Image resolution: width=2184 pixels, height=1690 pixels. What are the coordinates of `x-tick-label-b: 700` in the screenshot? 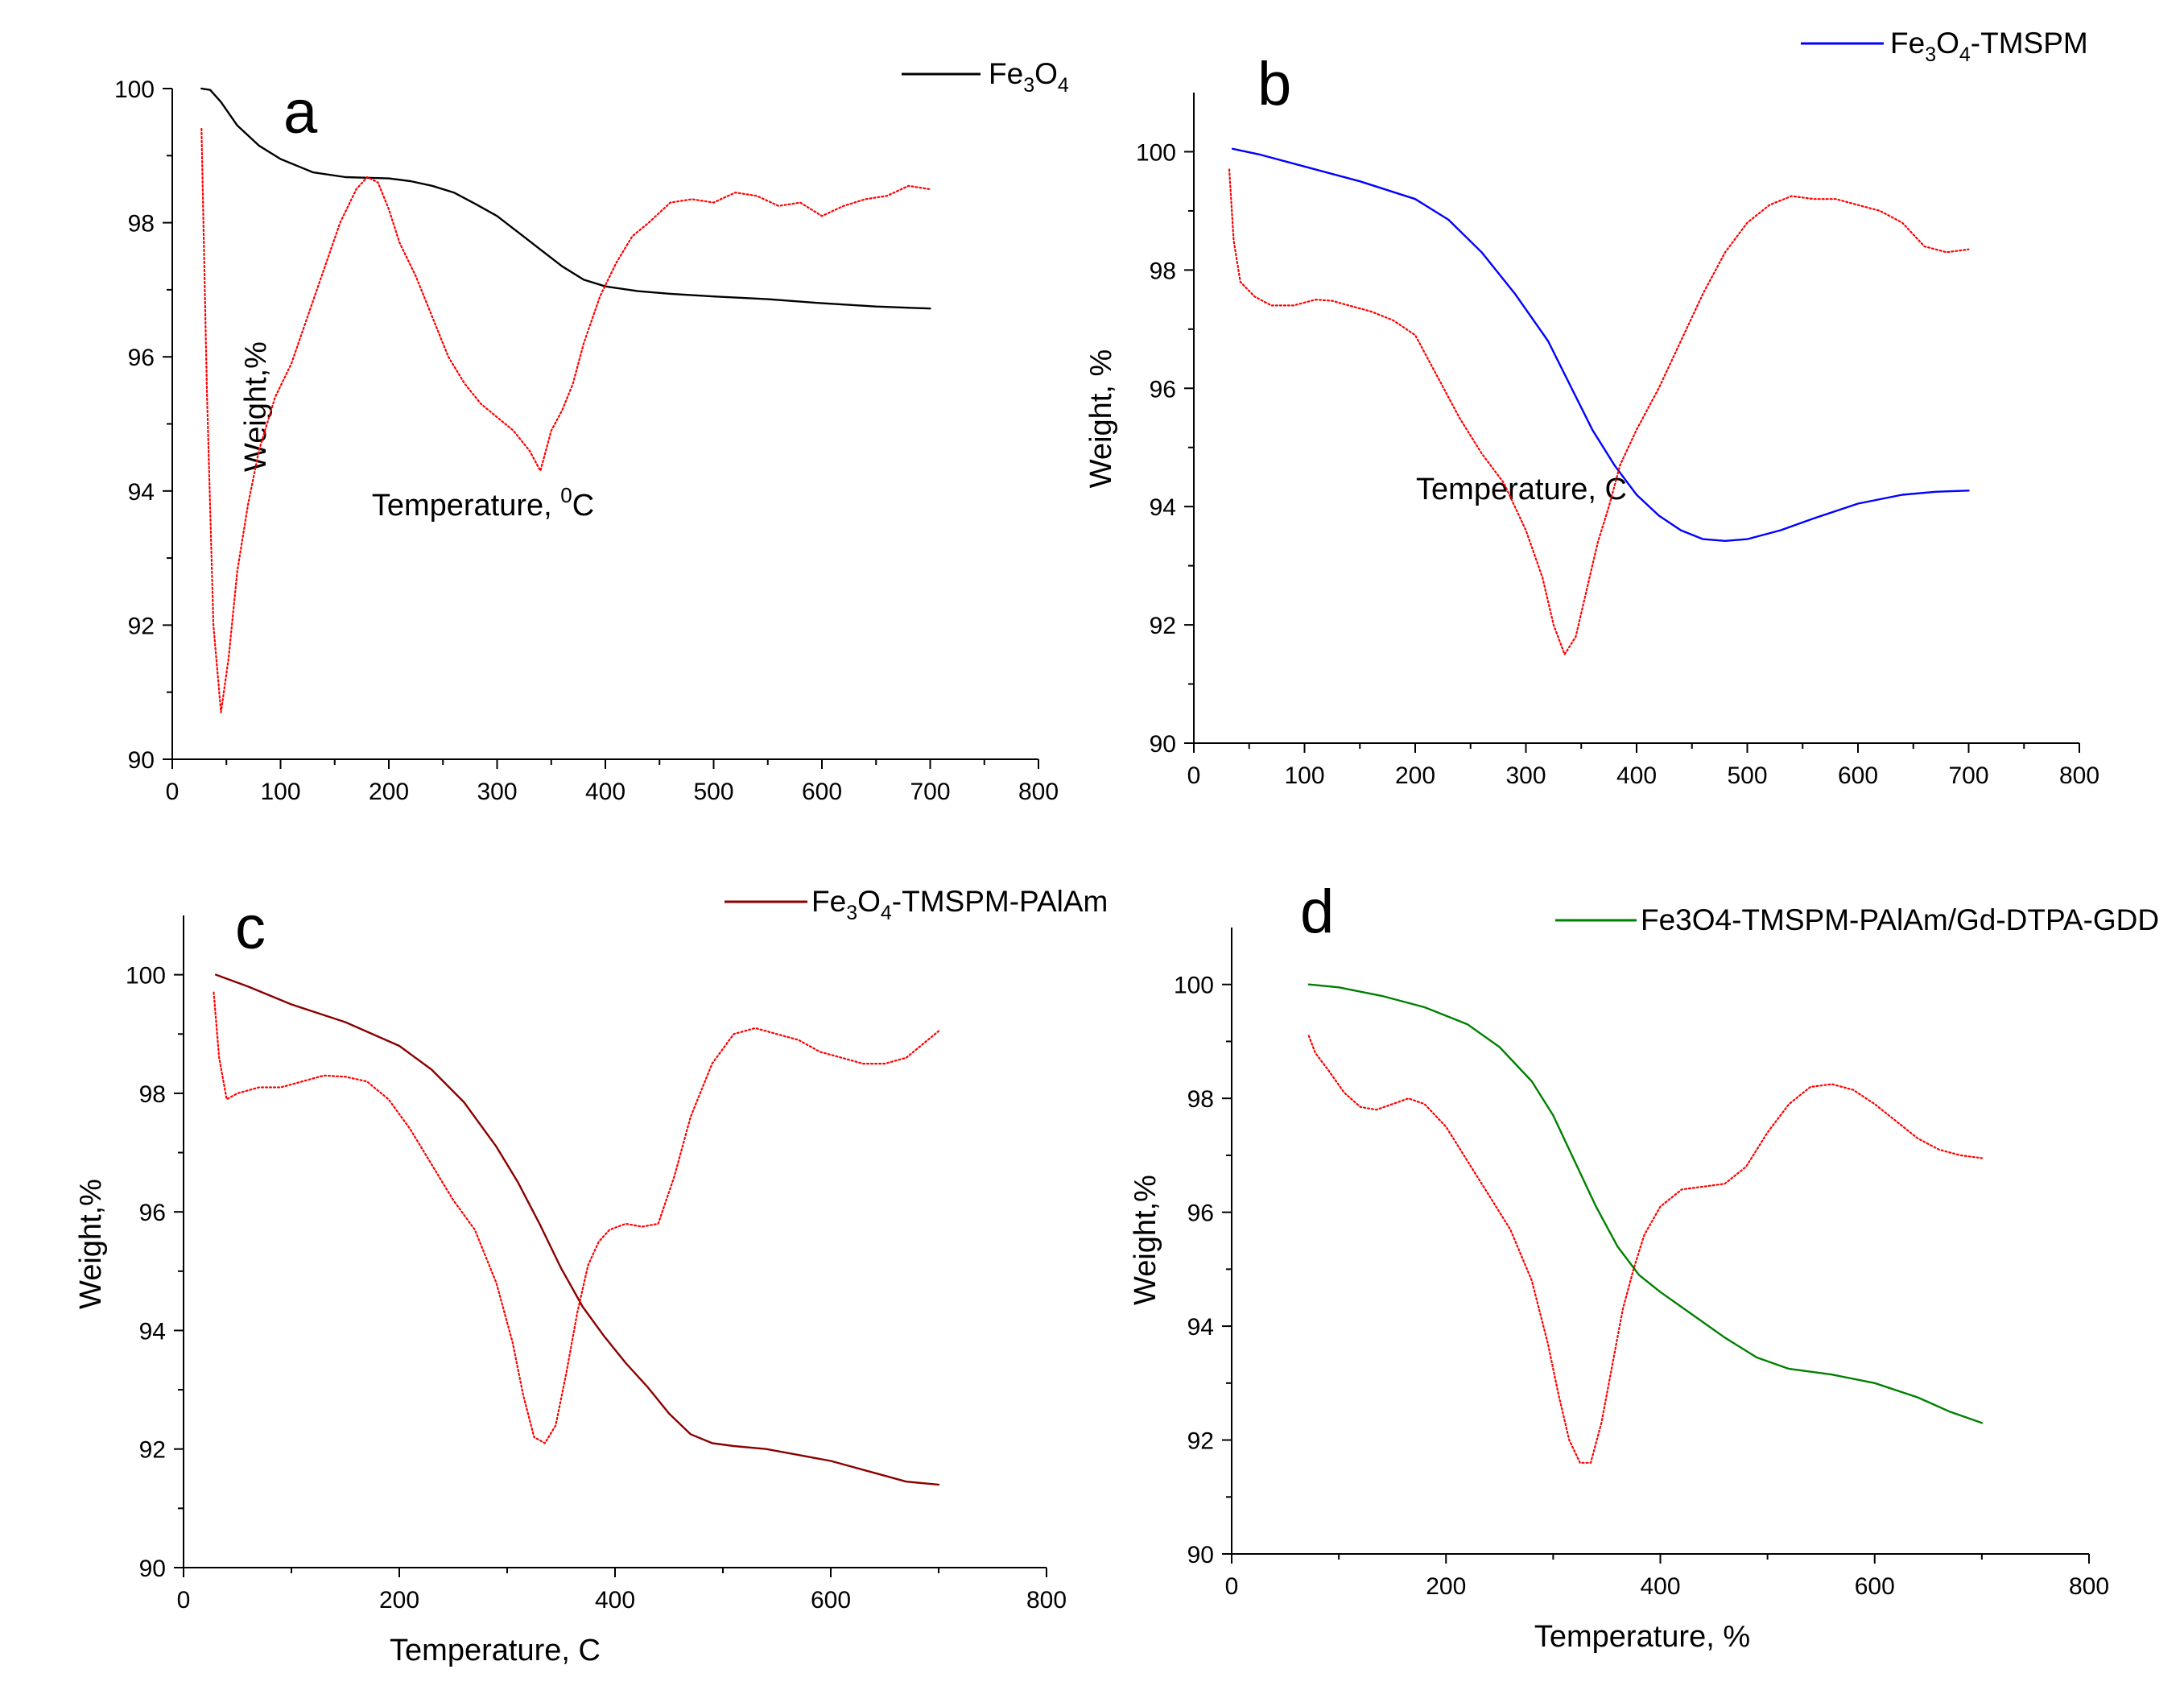 It's located at (1968, 775).